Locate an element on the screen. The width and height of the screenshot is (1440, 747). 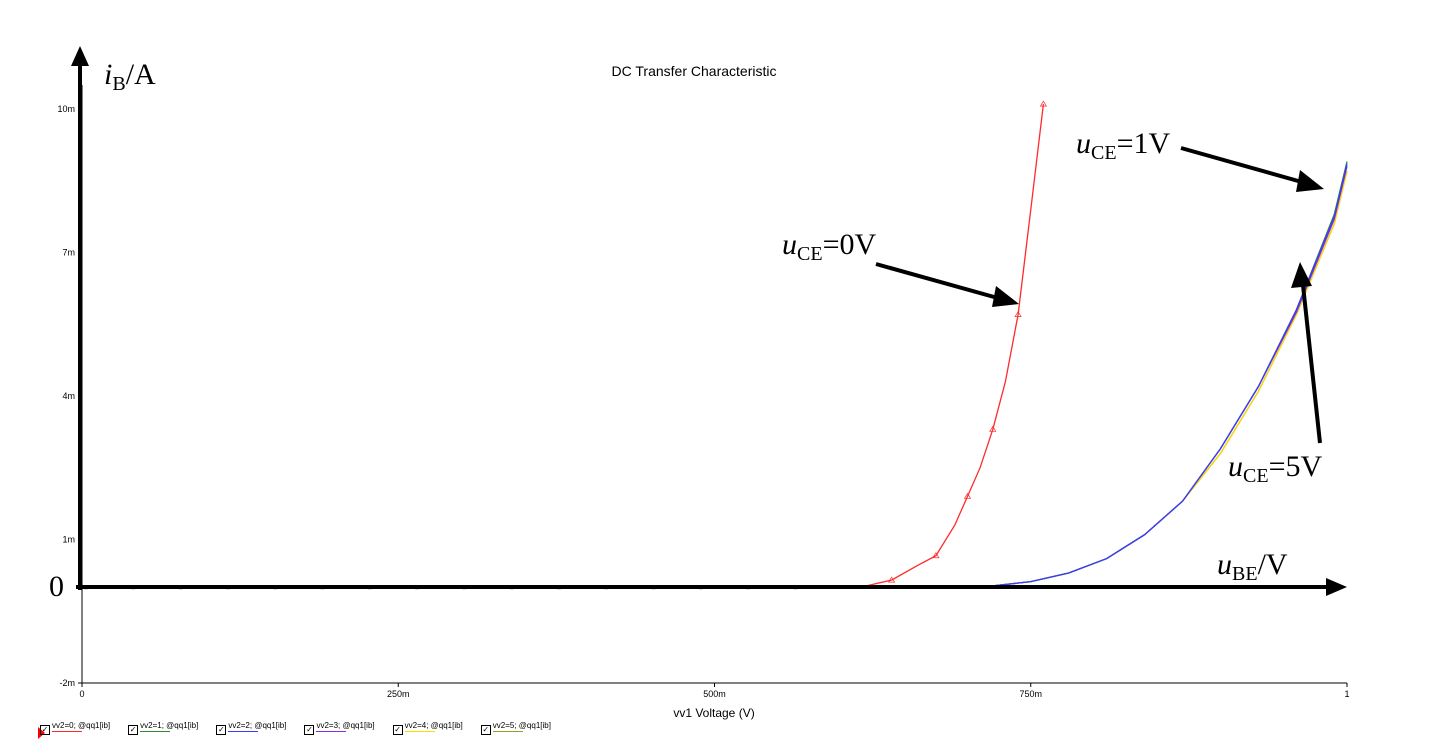
x-tick-label: 1 is located at coordinates (1346, 694).